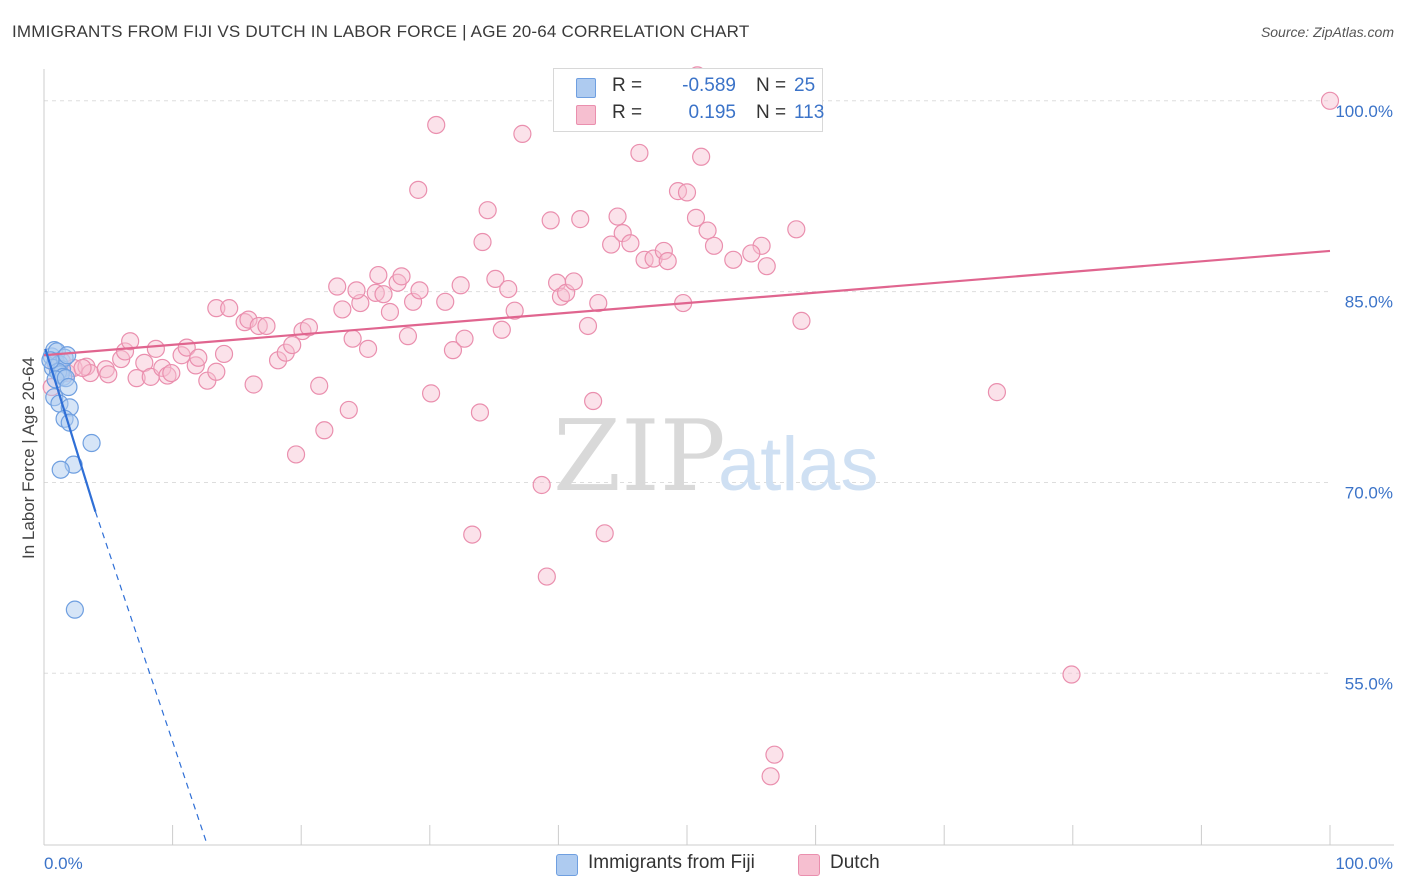 Image resolution: width=1406 pixels, height=892 pixels. I want to click on dutch-trend-line, so click(687, 303).